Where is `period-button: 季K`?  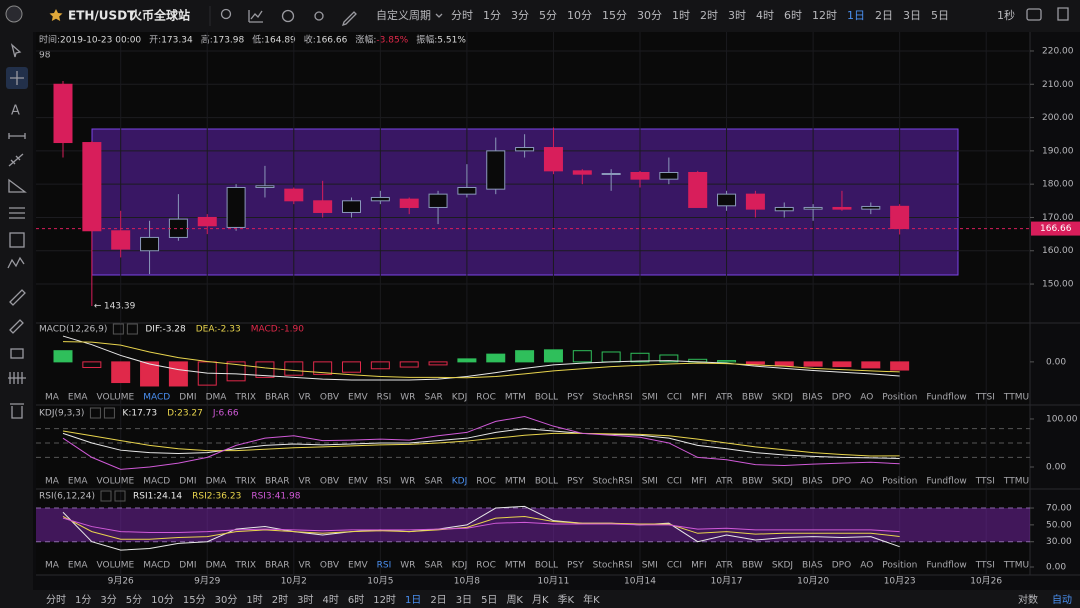
period-button: 季K is located at coordinates (566, 600).